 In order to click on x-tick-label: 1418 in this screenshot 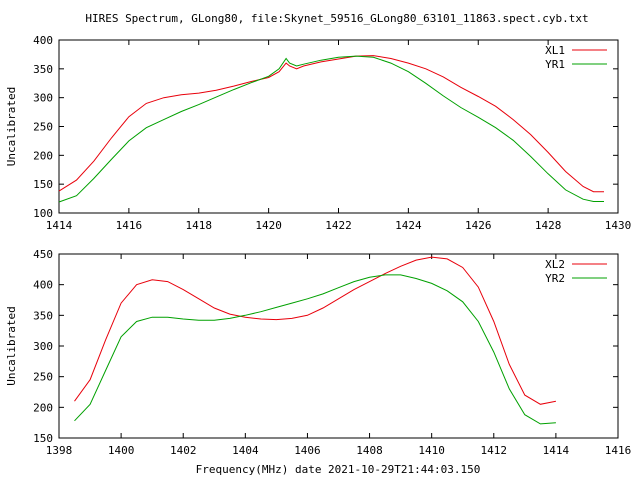, I will do `click(199, 225)`.